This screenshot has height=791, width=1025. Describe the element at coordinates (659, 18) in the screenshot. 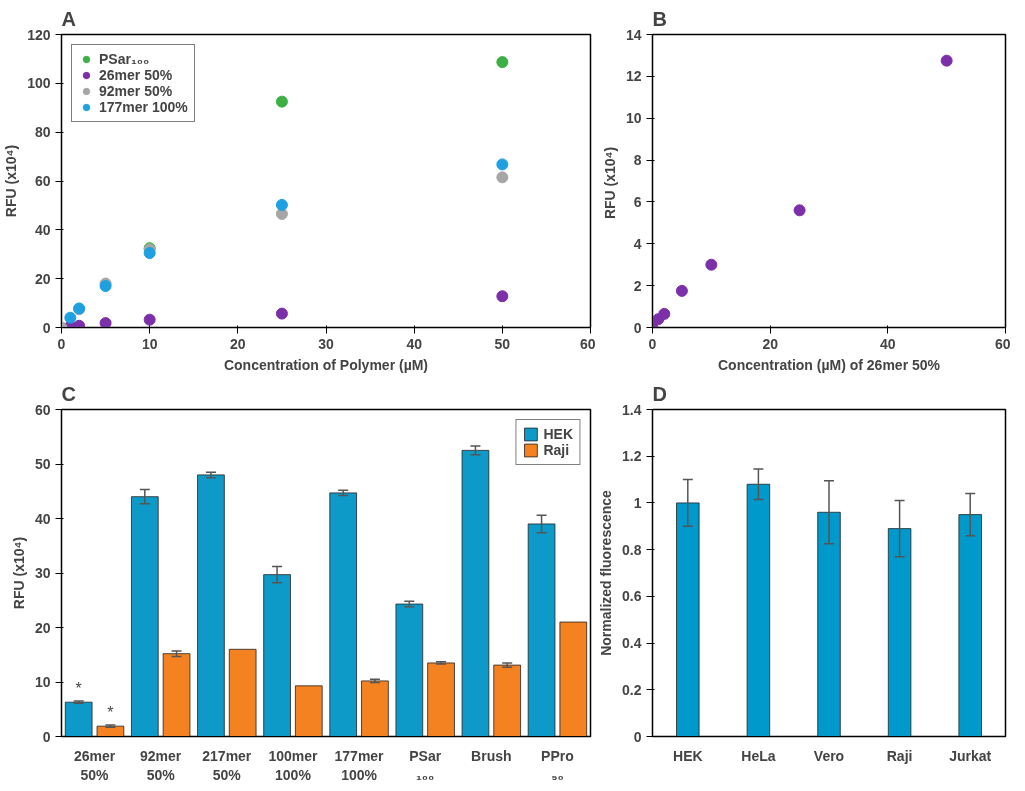

I see `chart-title: B` at that location.